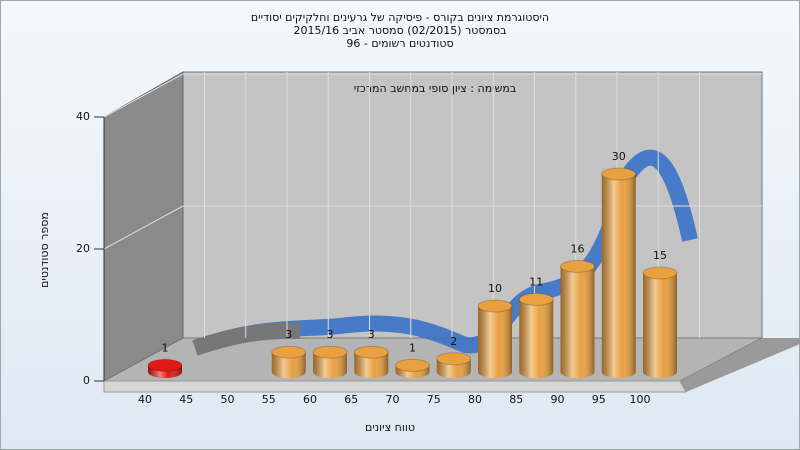 The height and width of the screenshot is (450, 800). I want to click on x-tick-label: 60, so click(310, 399).